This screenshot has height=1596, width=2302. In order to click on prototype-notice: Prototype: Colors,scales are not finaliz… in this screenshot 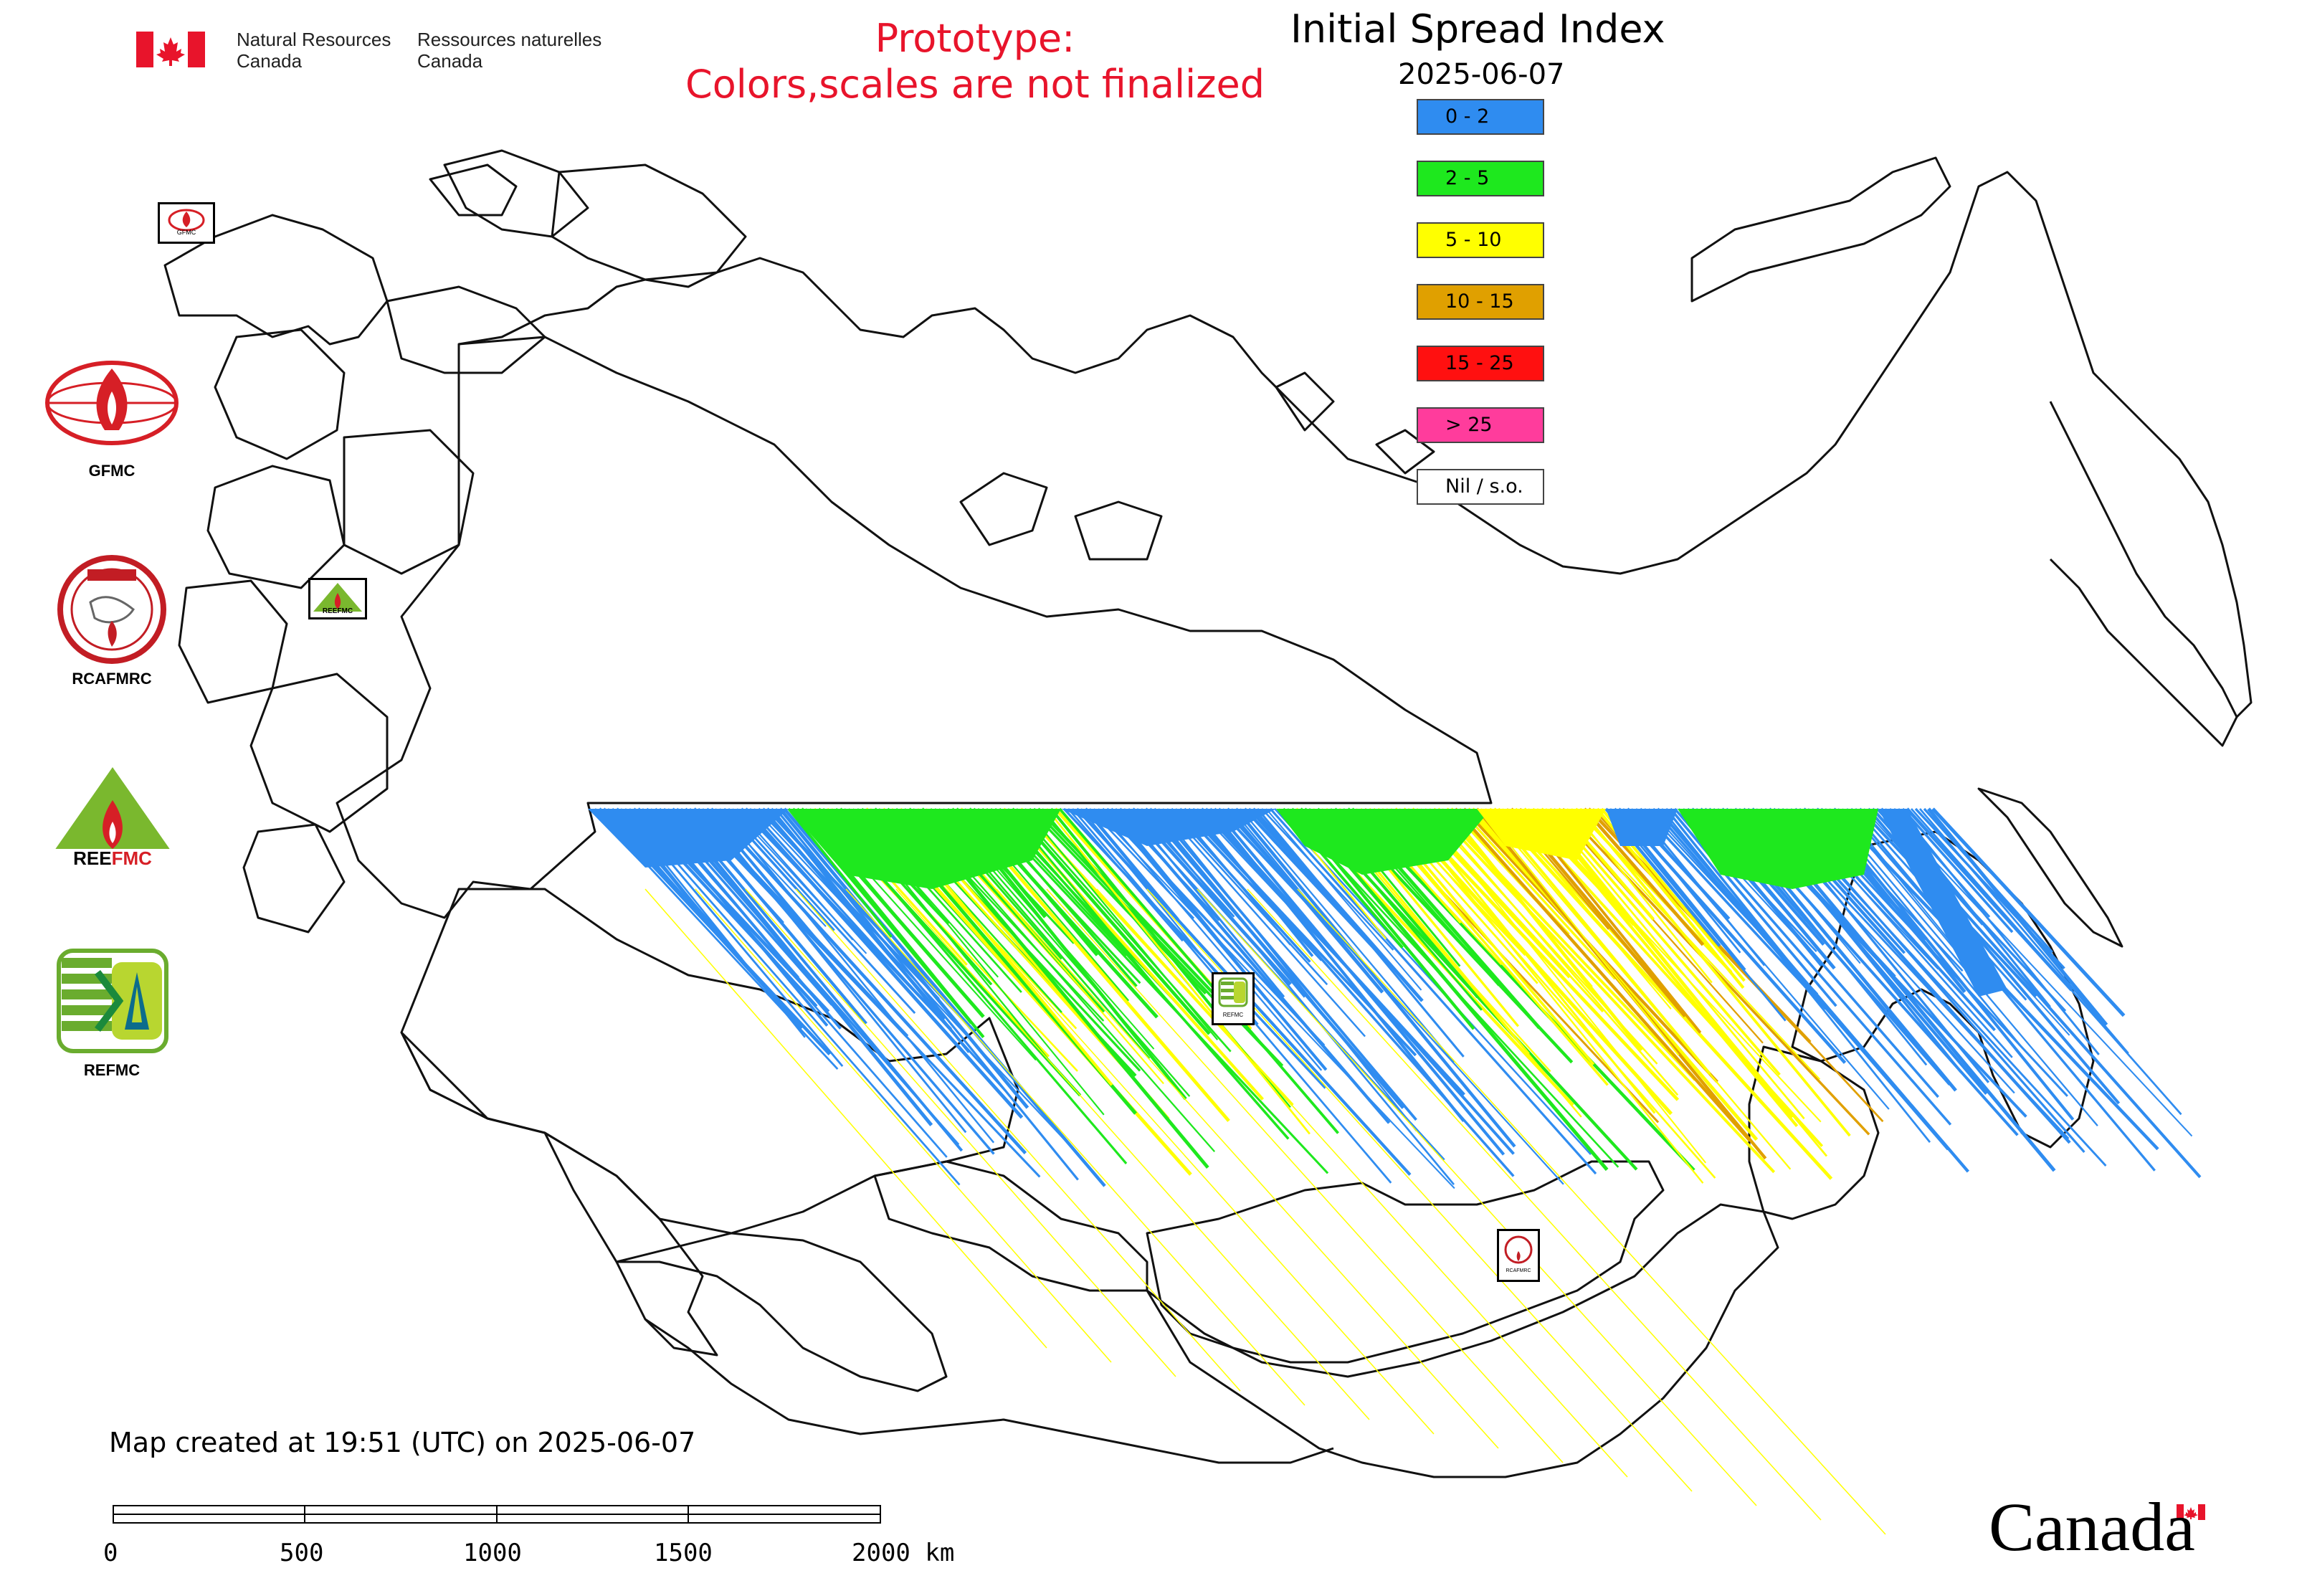, I will do `click(975, 62)`.